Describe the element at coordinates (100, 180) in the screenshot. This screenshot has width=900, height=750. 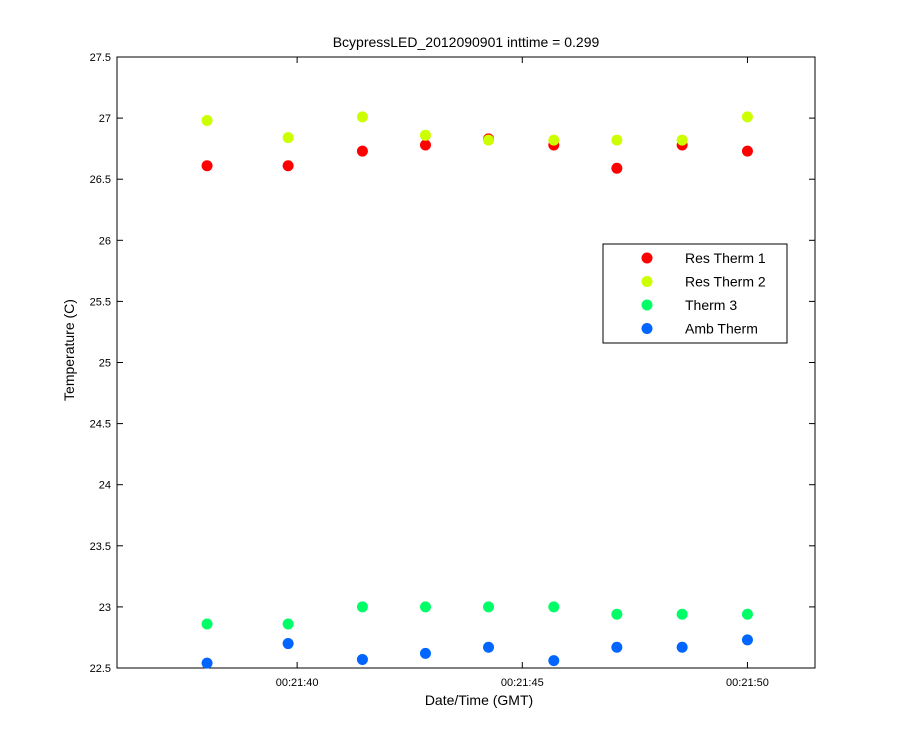
I see `y-tick-label: 26.5` at that location.